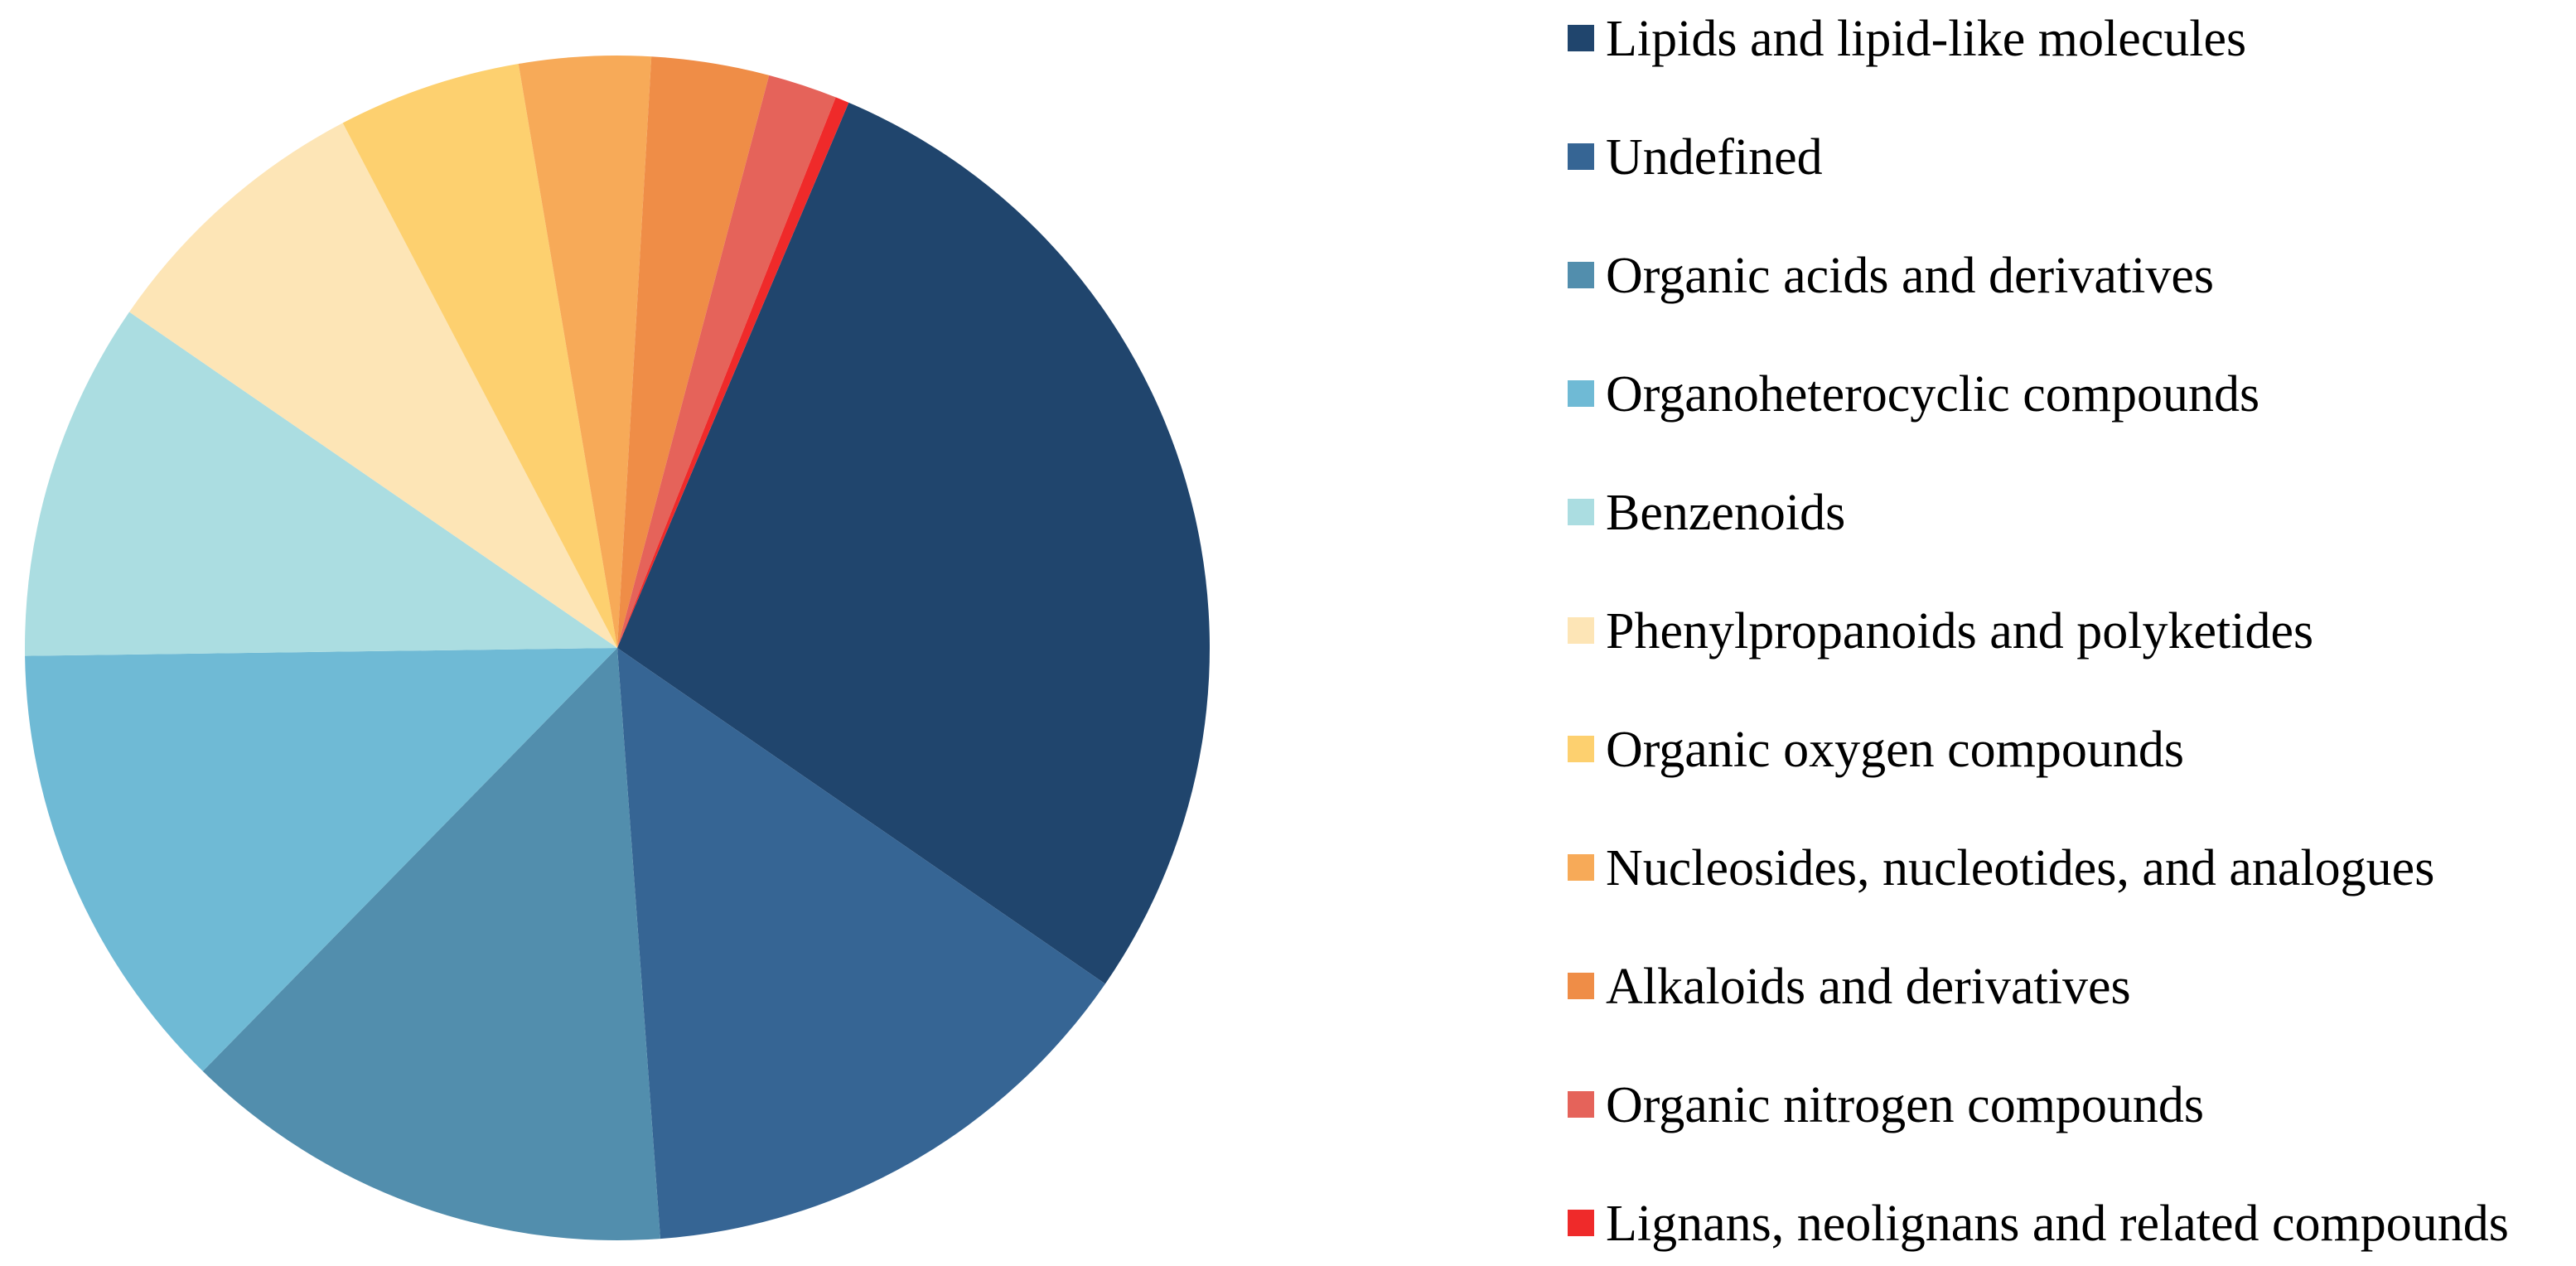  Describe the element at coordinates (1905, 1105) in the screenshot. I see `legend-label-10: Organic nitrogen compounds` at that location.